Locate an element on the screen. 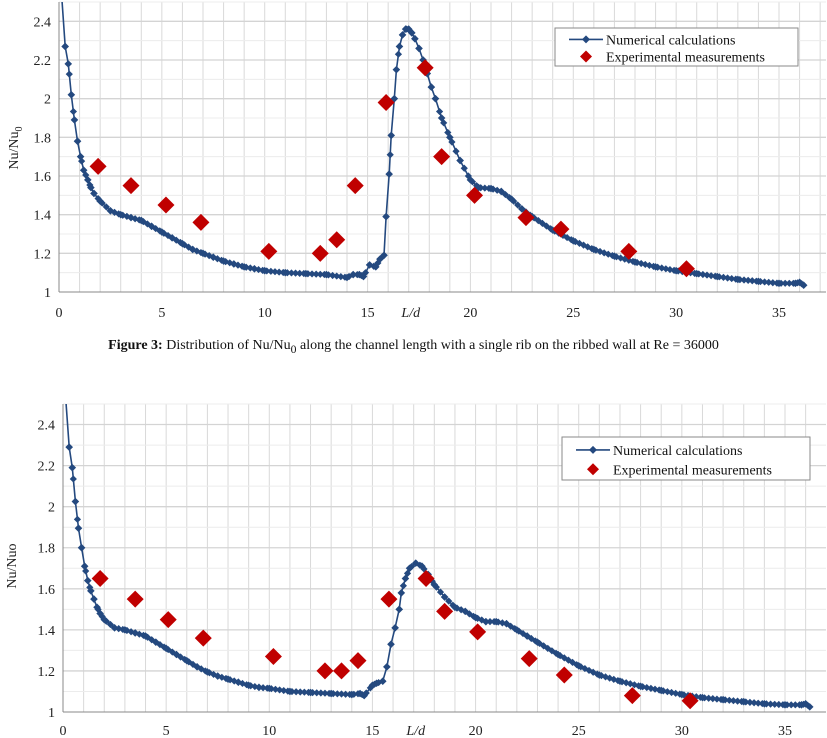 The width and height of the screenshot is (827, 738). y-tick-label: 1.4 is located at coordinates (43, 216).